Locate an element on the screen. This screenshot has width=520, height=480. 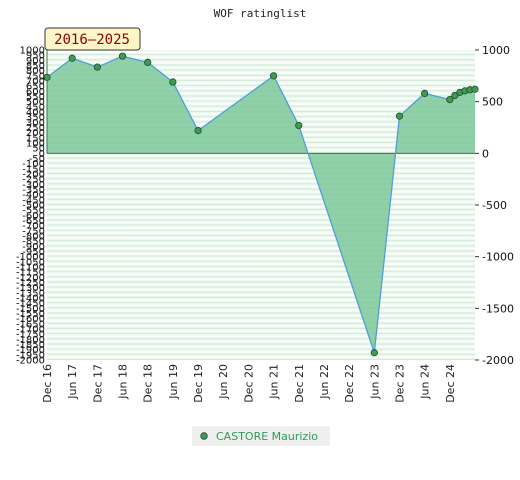
left-tick-label: -100 is located at coordinates (33, 164).